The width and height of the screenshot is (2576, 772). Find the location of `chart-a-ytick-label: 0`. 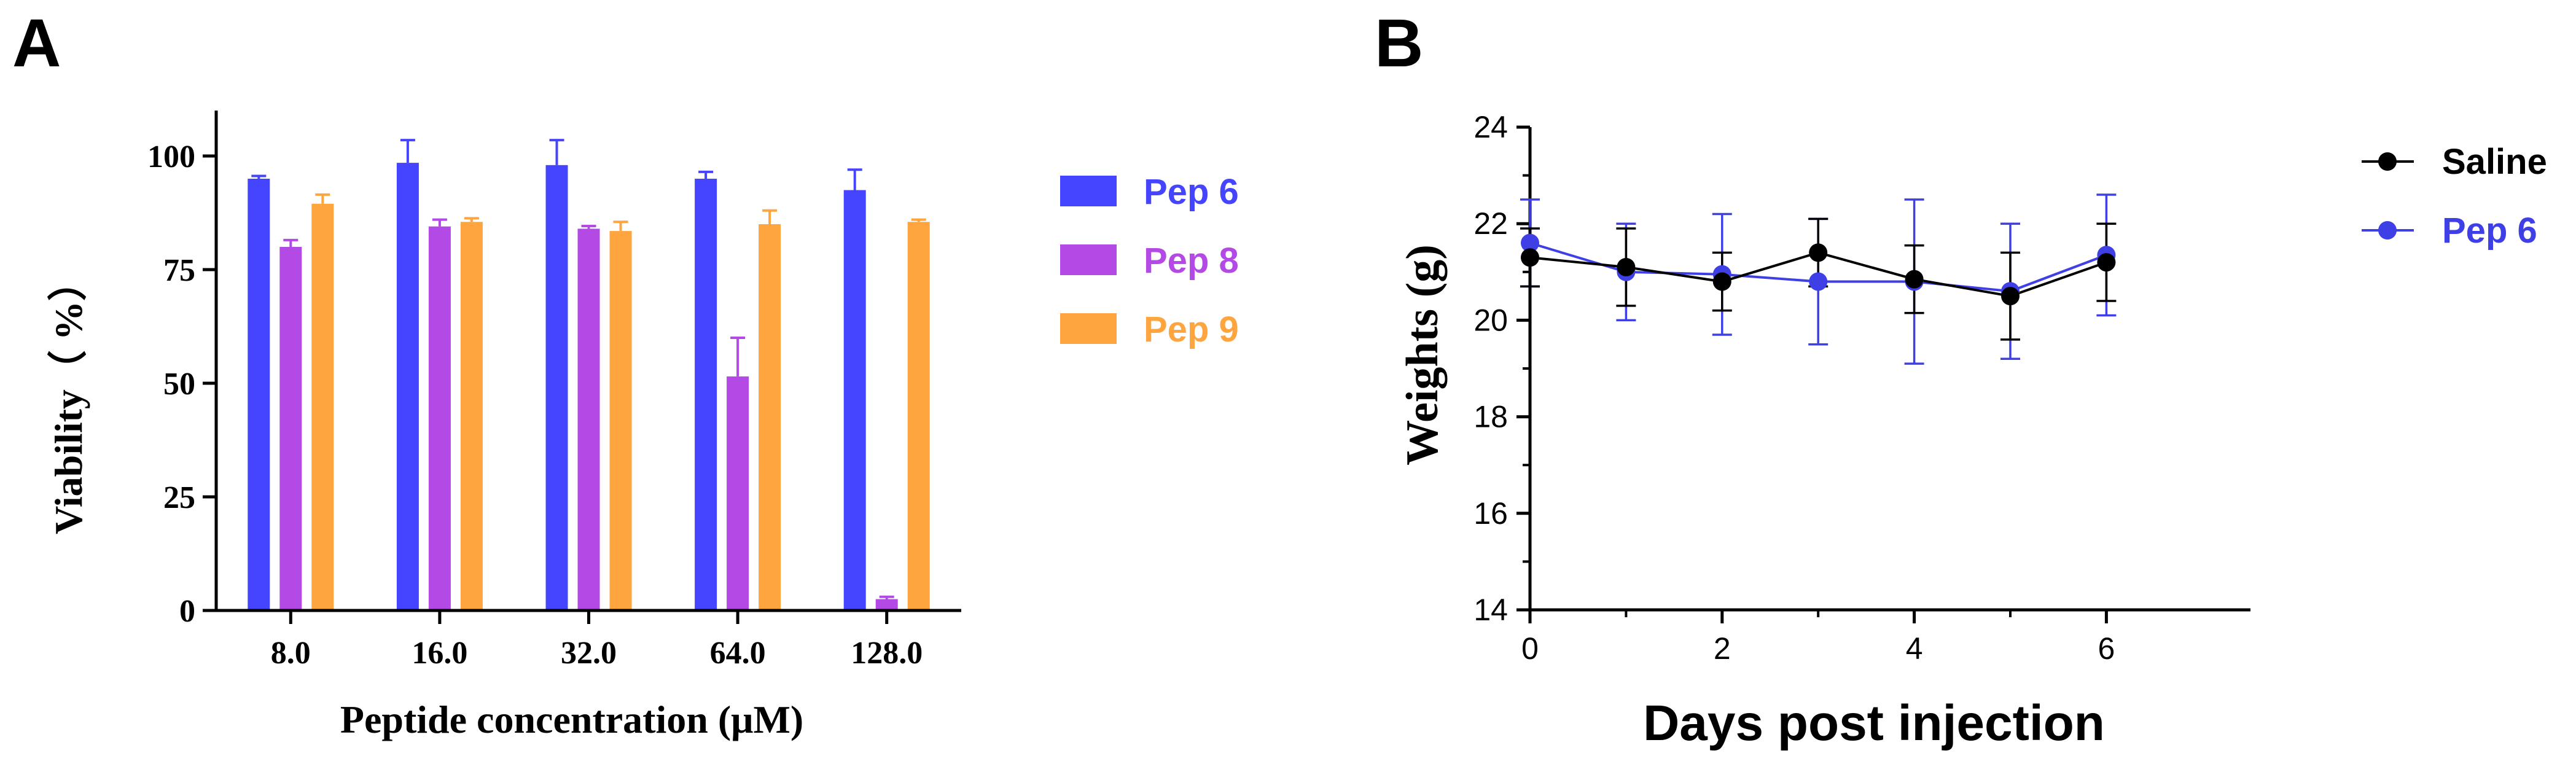

chart-a-ytick-label: 0 is located at coordinates (187, 611).